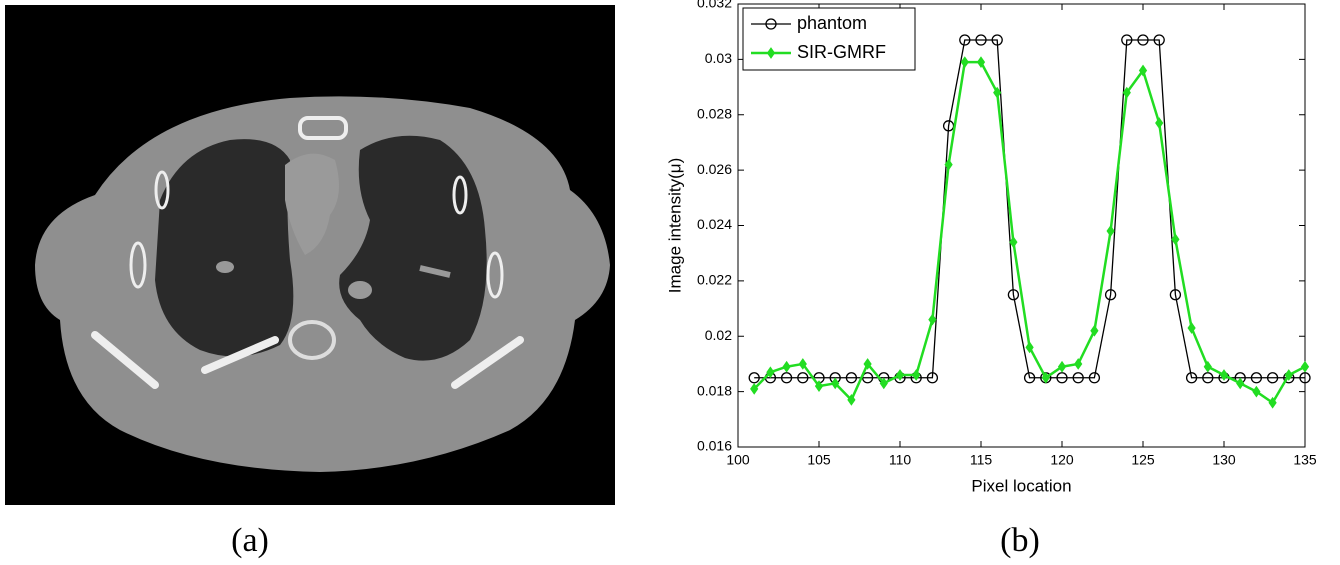 Image resolution: width=1340 pixels, height=565 pixels. I want to click on y-tick-label: 0.024, so click(714, 224).